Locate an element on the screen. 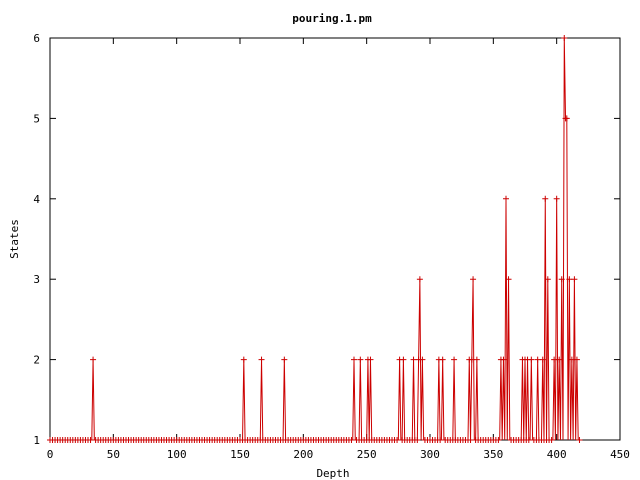  y-tick-label: 1 is located at coordinates (36, 440).